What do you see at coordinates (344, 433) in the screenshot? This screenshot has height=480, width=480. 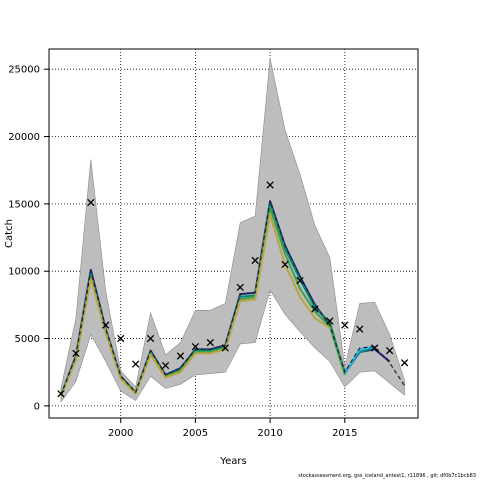 I see `x-tick-label: 2015` at bounding box center [344, 433].